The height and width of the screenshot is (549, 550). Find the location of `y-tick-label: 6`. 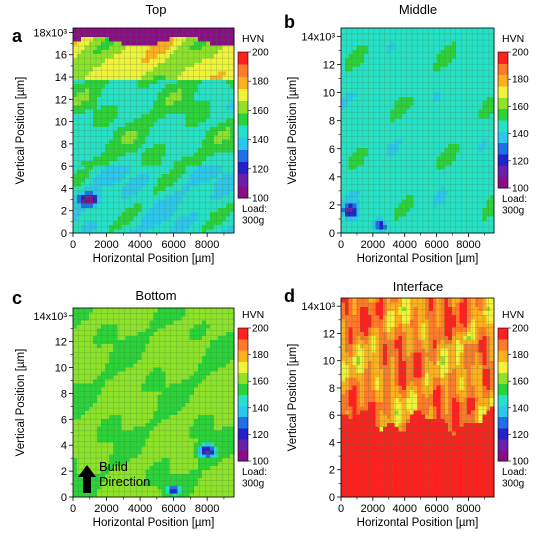

y-tick-label: 6 is located at coordinates (64, 167).